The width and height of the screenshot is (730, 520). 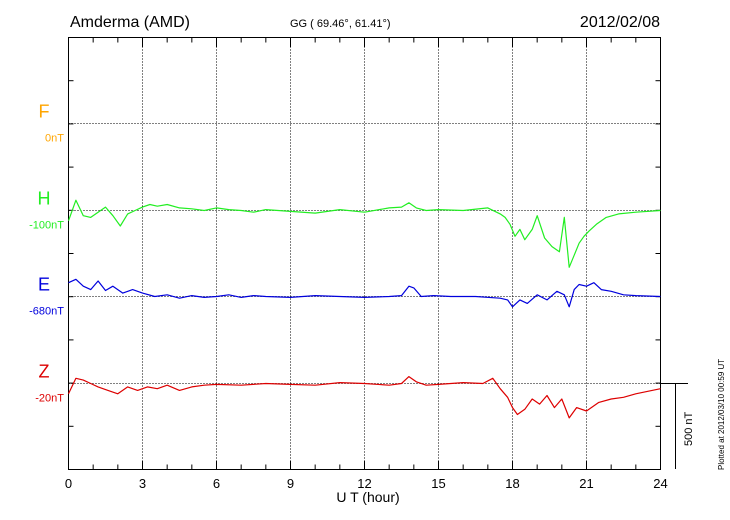 What do you see at coordinates (367, 497) in the screenshot?
I see `x-axis-label: U T (hour)` at bounding box center [367, 497].